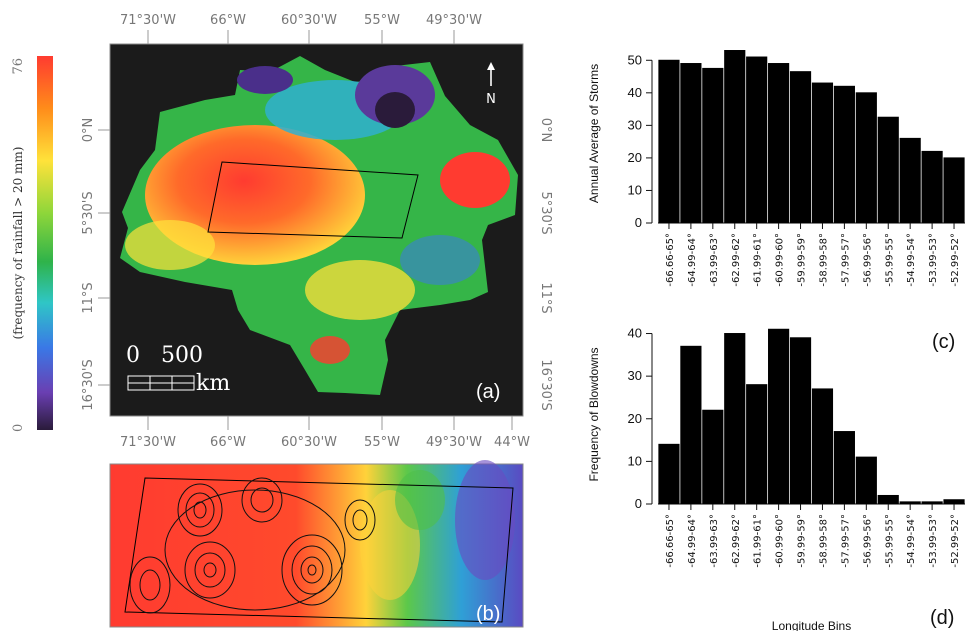 The height and width of the screenshot is (631, 965). Describe the element at coordinates (911, 541) in the screenshot. I see `chart-d-x-tick-label: -54.99-54°` at that location.